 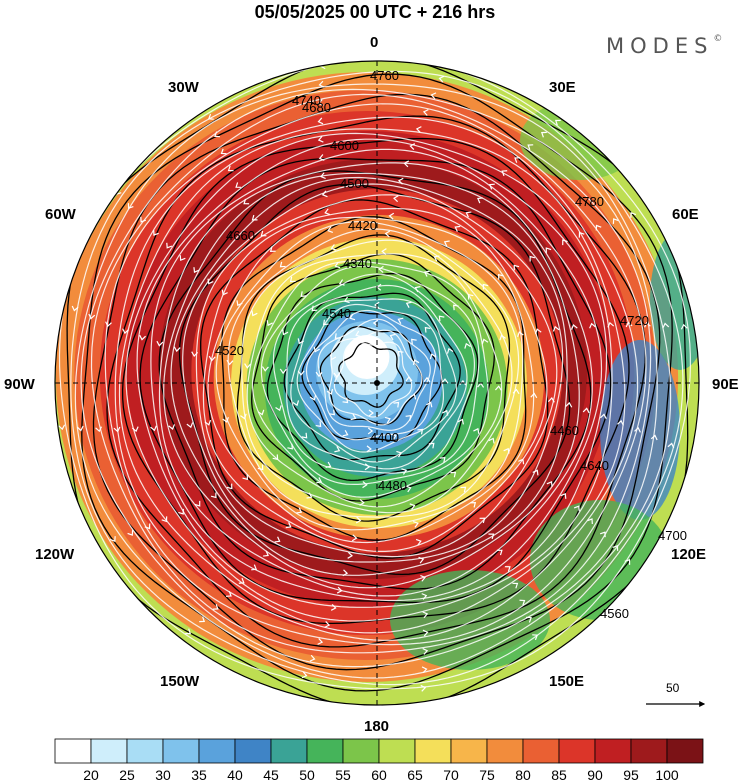 What do you see at coordinates (685, 214) in the screenshot?
I see `lon-label-60e: 60E` at bounding box center [685, 214].